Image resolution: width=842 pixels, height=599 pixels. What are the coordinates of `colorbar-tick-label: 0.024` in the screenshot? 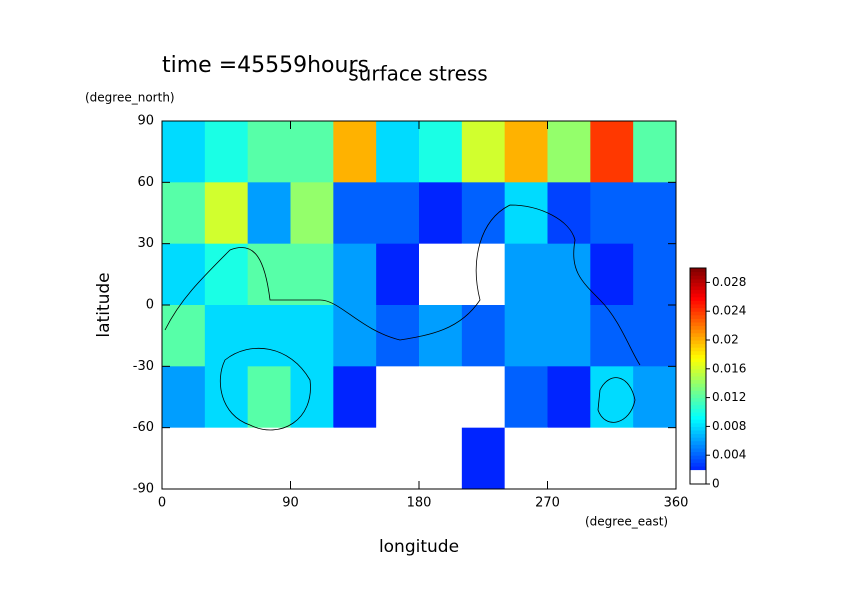 It's located at (729, 311).